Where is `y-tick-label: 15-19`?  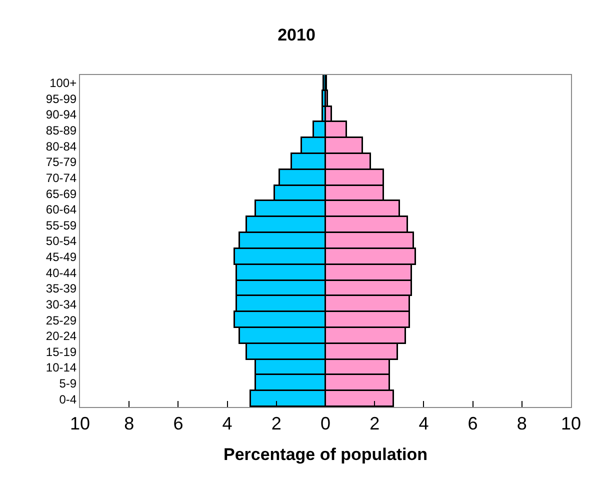 y-tick-label: 15-19 is located at coordinates (61, 351).